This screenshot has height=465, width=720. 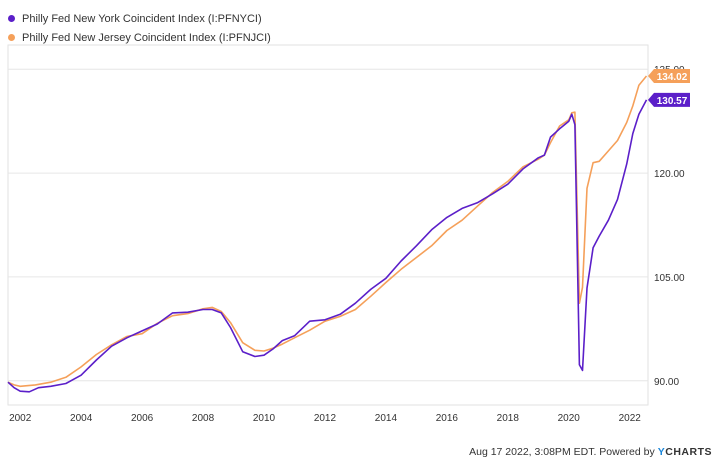 I want to click on ycharts-logo-text: CHARTS, so click(x=688, y=452).